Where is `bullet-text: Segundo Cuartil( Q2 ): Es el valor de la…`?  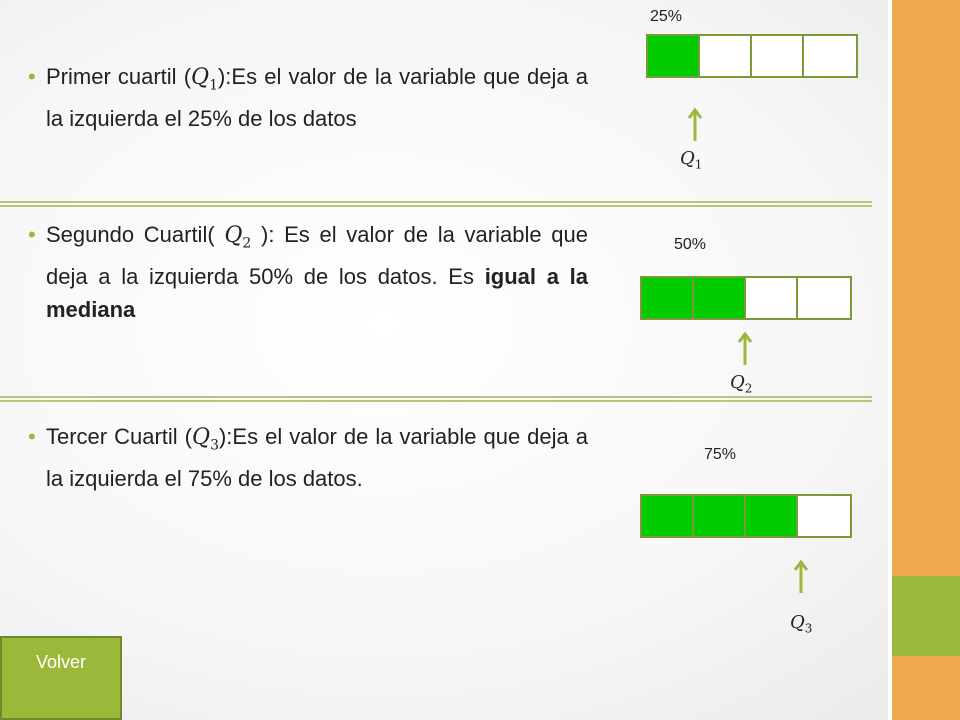 bullet-text: Segundo Cuartil( Q2 ): Es el valor de la… is located at coordinates (317, 272).